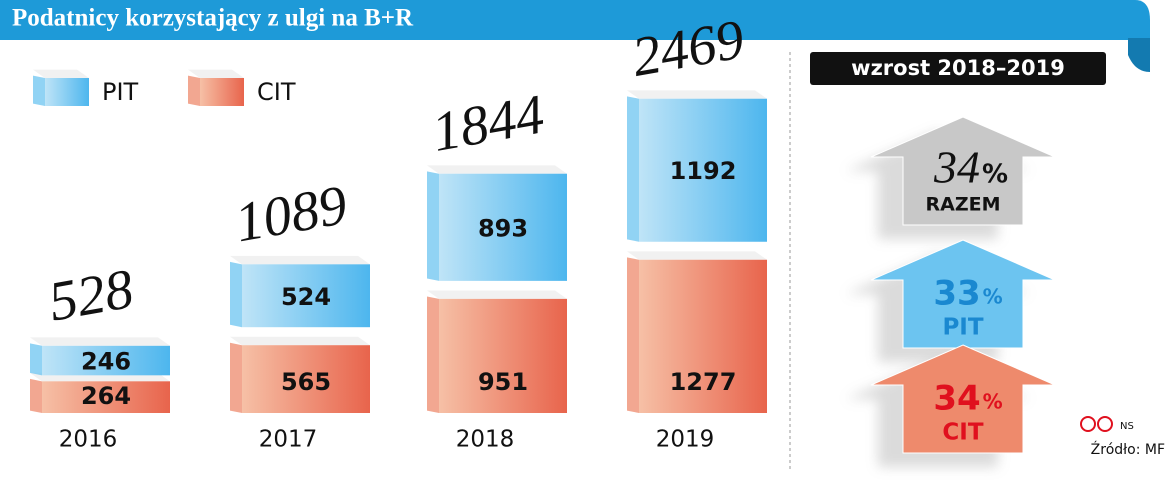  What do you see at coordinates (485, 440) in the screenshot?
I see `x-tick-label: 2018` at bounding box center [485, 440].